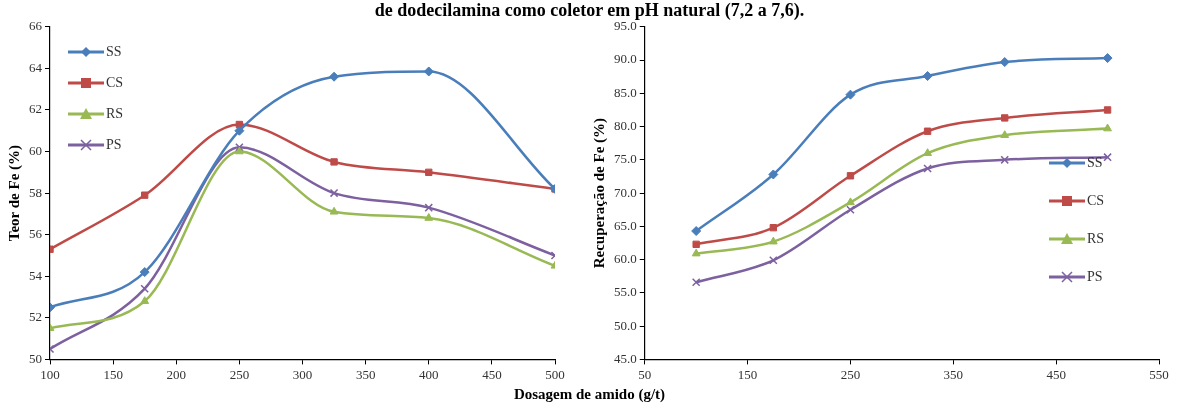  Describe the element at coordinates (599, 193) in the screenshot. I see `y-axis-title: Recuperação de Fe (%)` at that location.